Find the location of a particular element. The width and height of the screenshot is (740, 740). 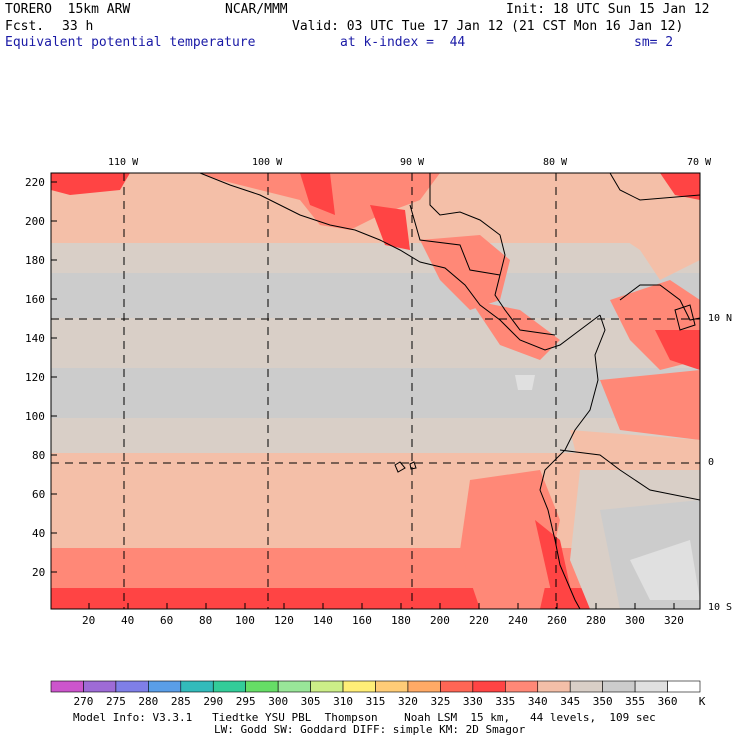

colorbar-unit: K is located at coordinates (702, 701).